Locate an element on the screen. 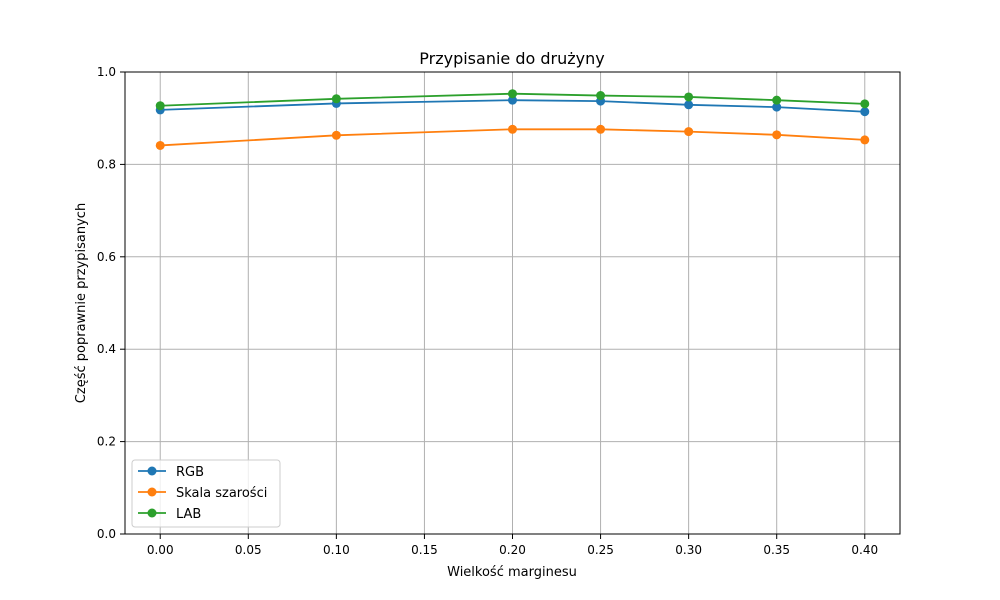 The height and width of the screenshot is (600, 1000). x-tick-label: 0.40 is located at coordinates (864, 550).